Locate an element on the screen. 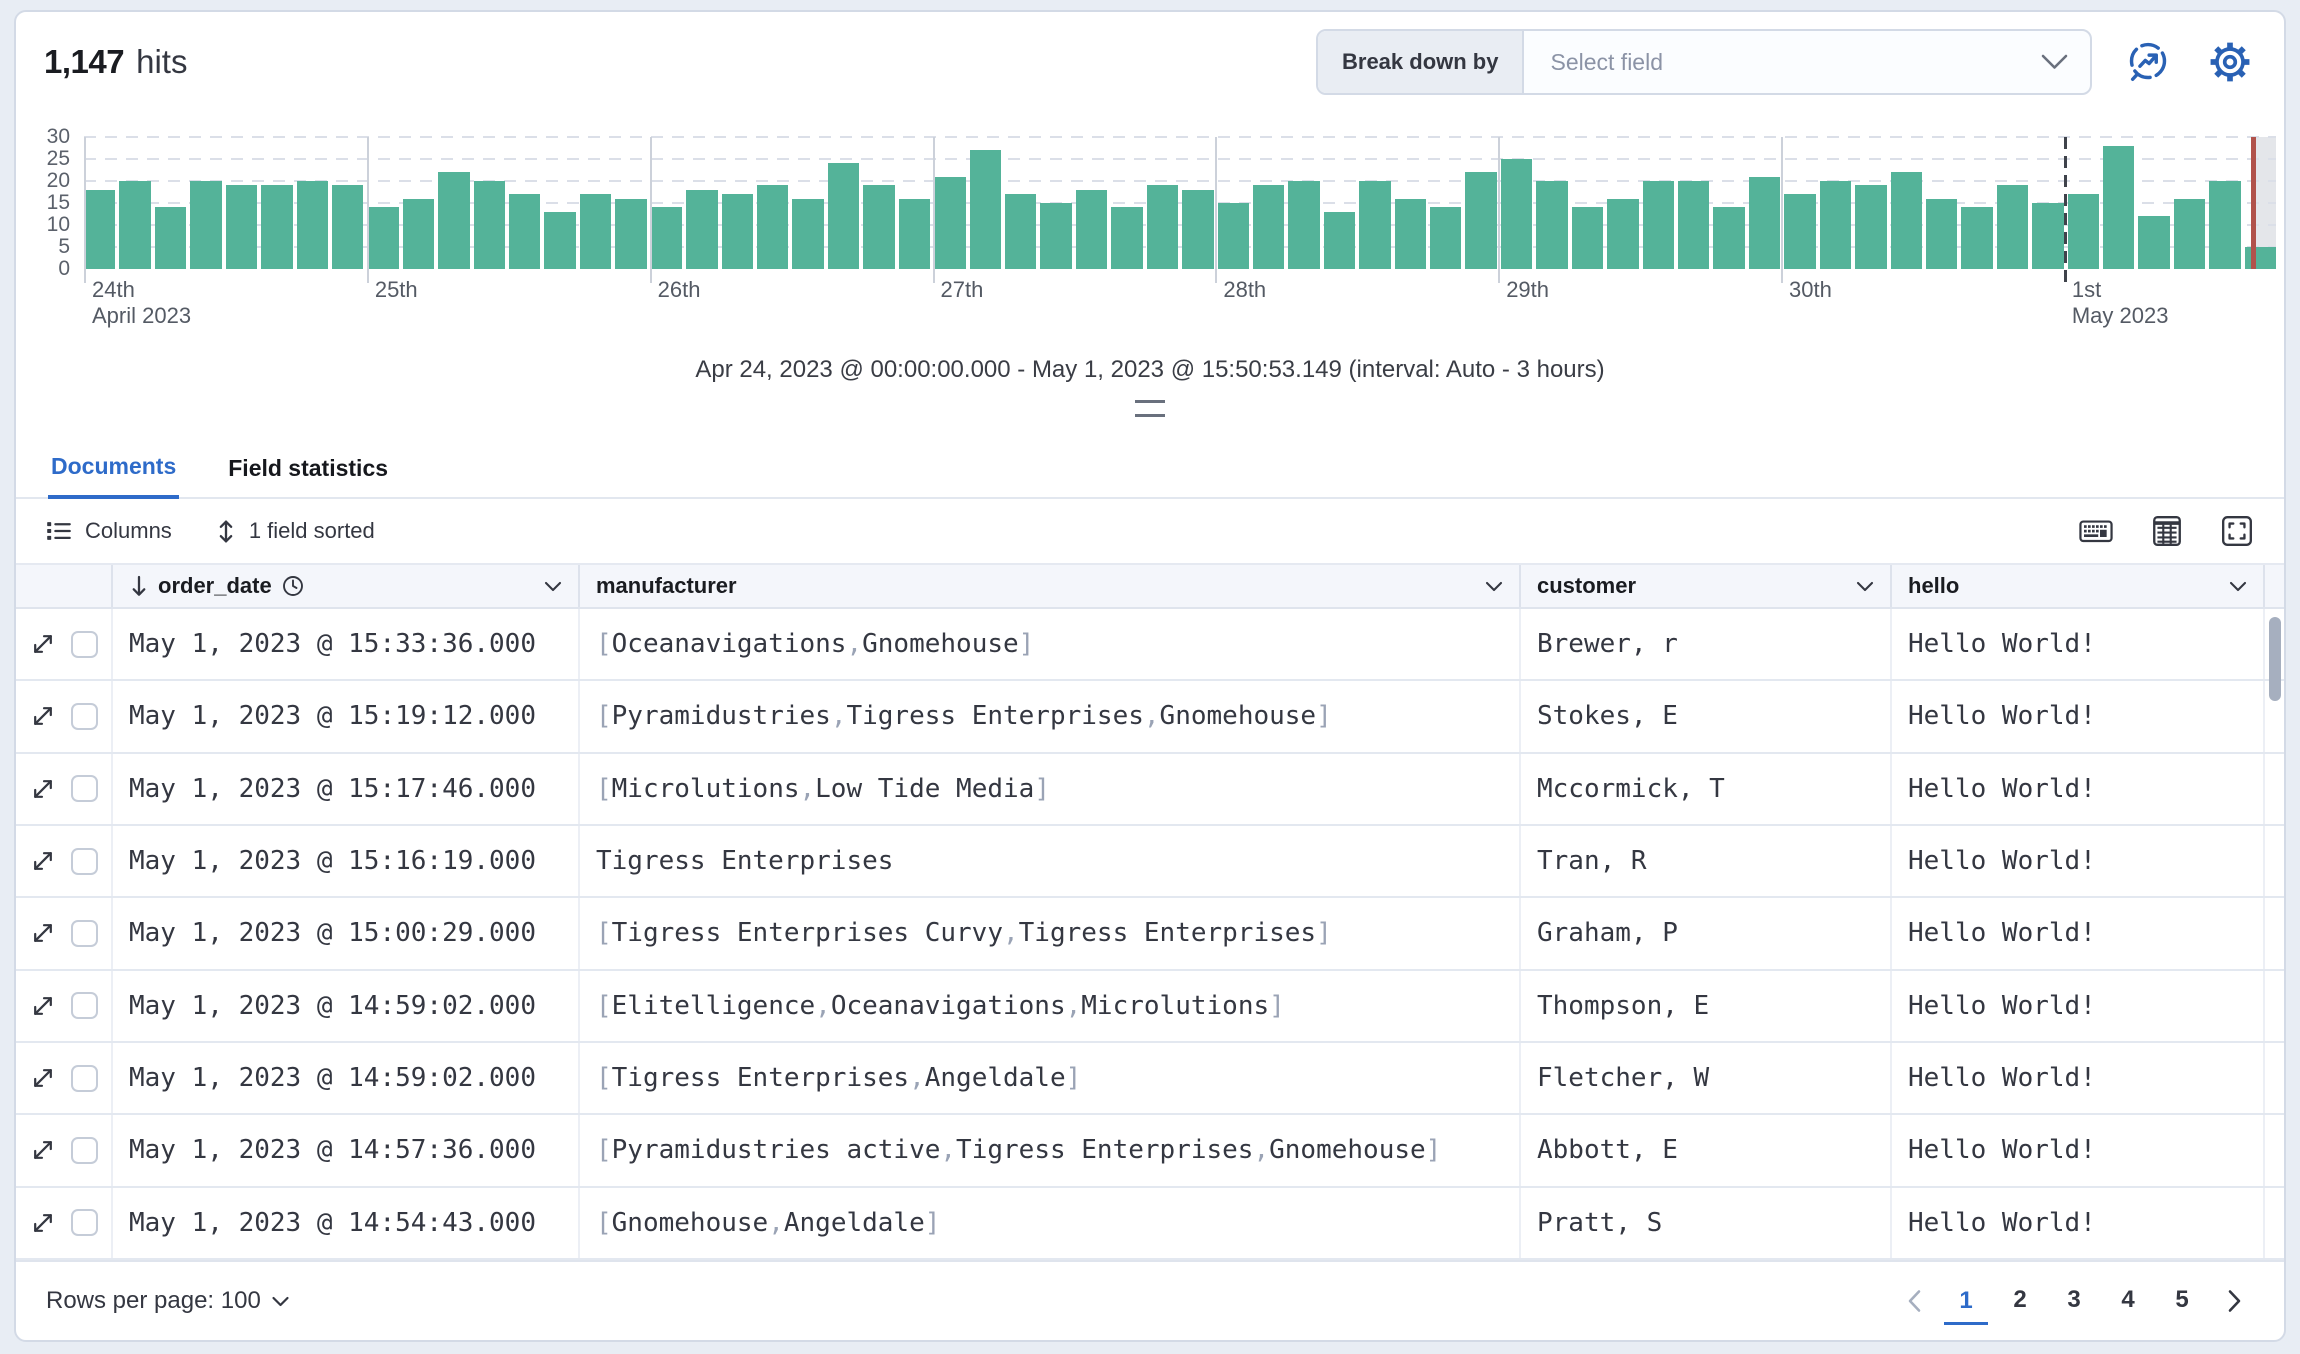 The height and width of the screenshot is (1354, 2300). tab-documents: Documents is located at coordinates (114, 476).